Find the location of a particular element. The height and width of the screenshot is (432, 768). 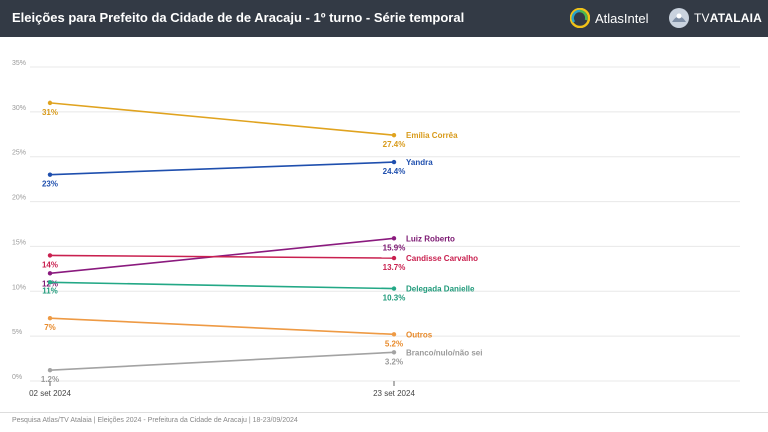

series-line-emilia-correa is located at coordinates (222, 119).